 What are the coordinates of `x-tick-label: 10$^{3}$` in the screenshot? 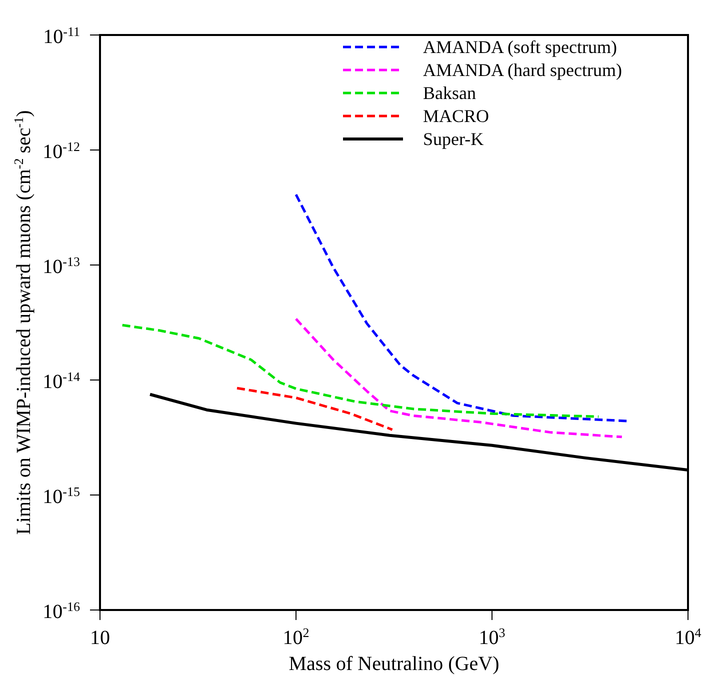 It's located at (492, 636).